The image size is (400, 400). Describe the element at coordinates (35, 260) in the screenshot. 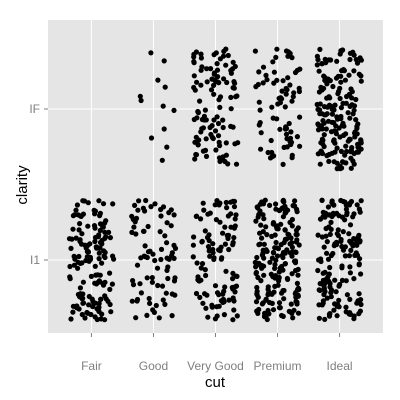

I see `y-tick-label: I1` at that location.